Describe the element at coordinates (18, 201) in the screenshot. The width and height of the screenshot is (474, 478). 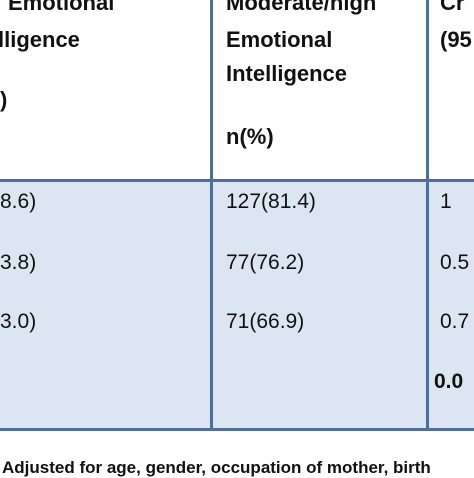
I see `row1-col1: 8.6)` at that location.